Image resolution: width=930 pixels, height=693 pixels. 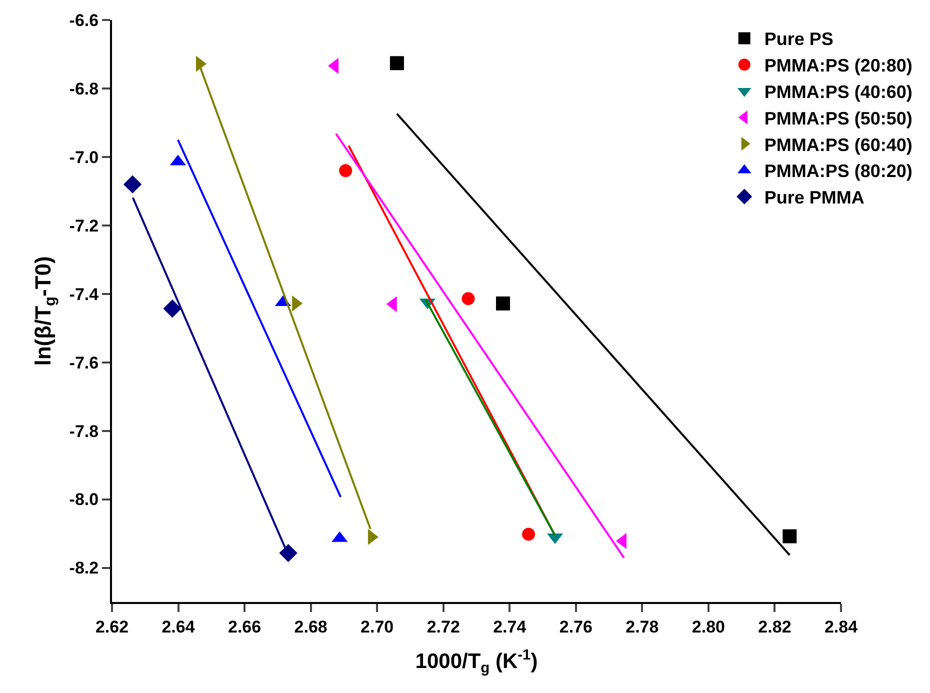 I want to click on y-tick-label: -7.8, so click(x=84, y=431).